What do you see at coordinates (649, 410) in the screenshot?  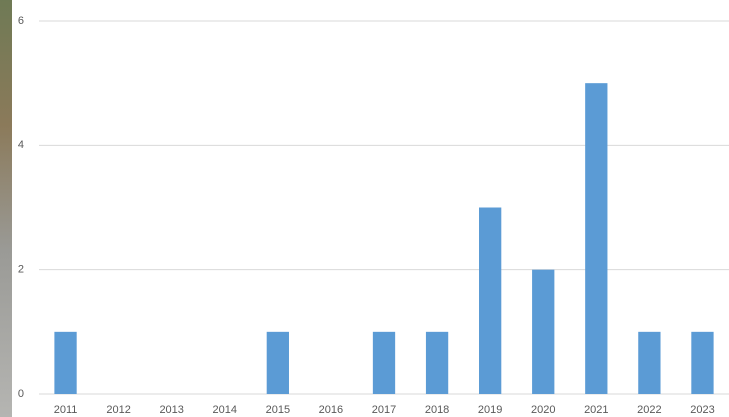 I see `x-tick-label: 2022` at bounding box center [649, 410].